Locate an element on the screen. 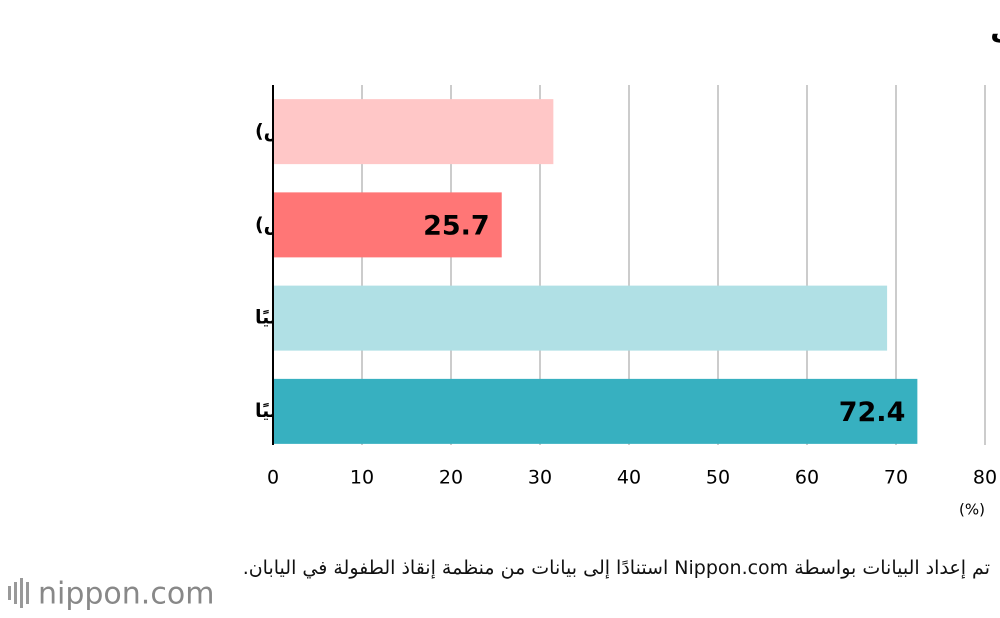  x-tick-label: 10 is located at coordinates (362, 478).